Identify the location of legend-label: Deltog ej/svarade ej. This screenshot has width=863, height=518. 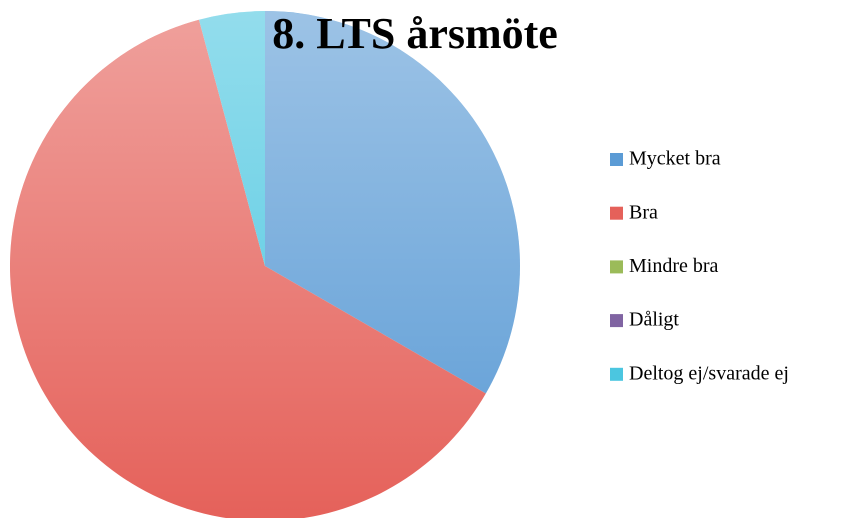
(709, 373).